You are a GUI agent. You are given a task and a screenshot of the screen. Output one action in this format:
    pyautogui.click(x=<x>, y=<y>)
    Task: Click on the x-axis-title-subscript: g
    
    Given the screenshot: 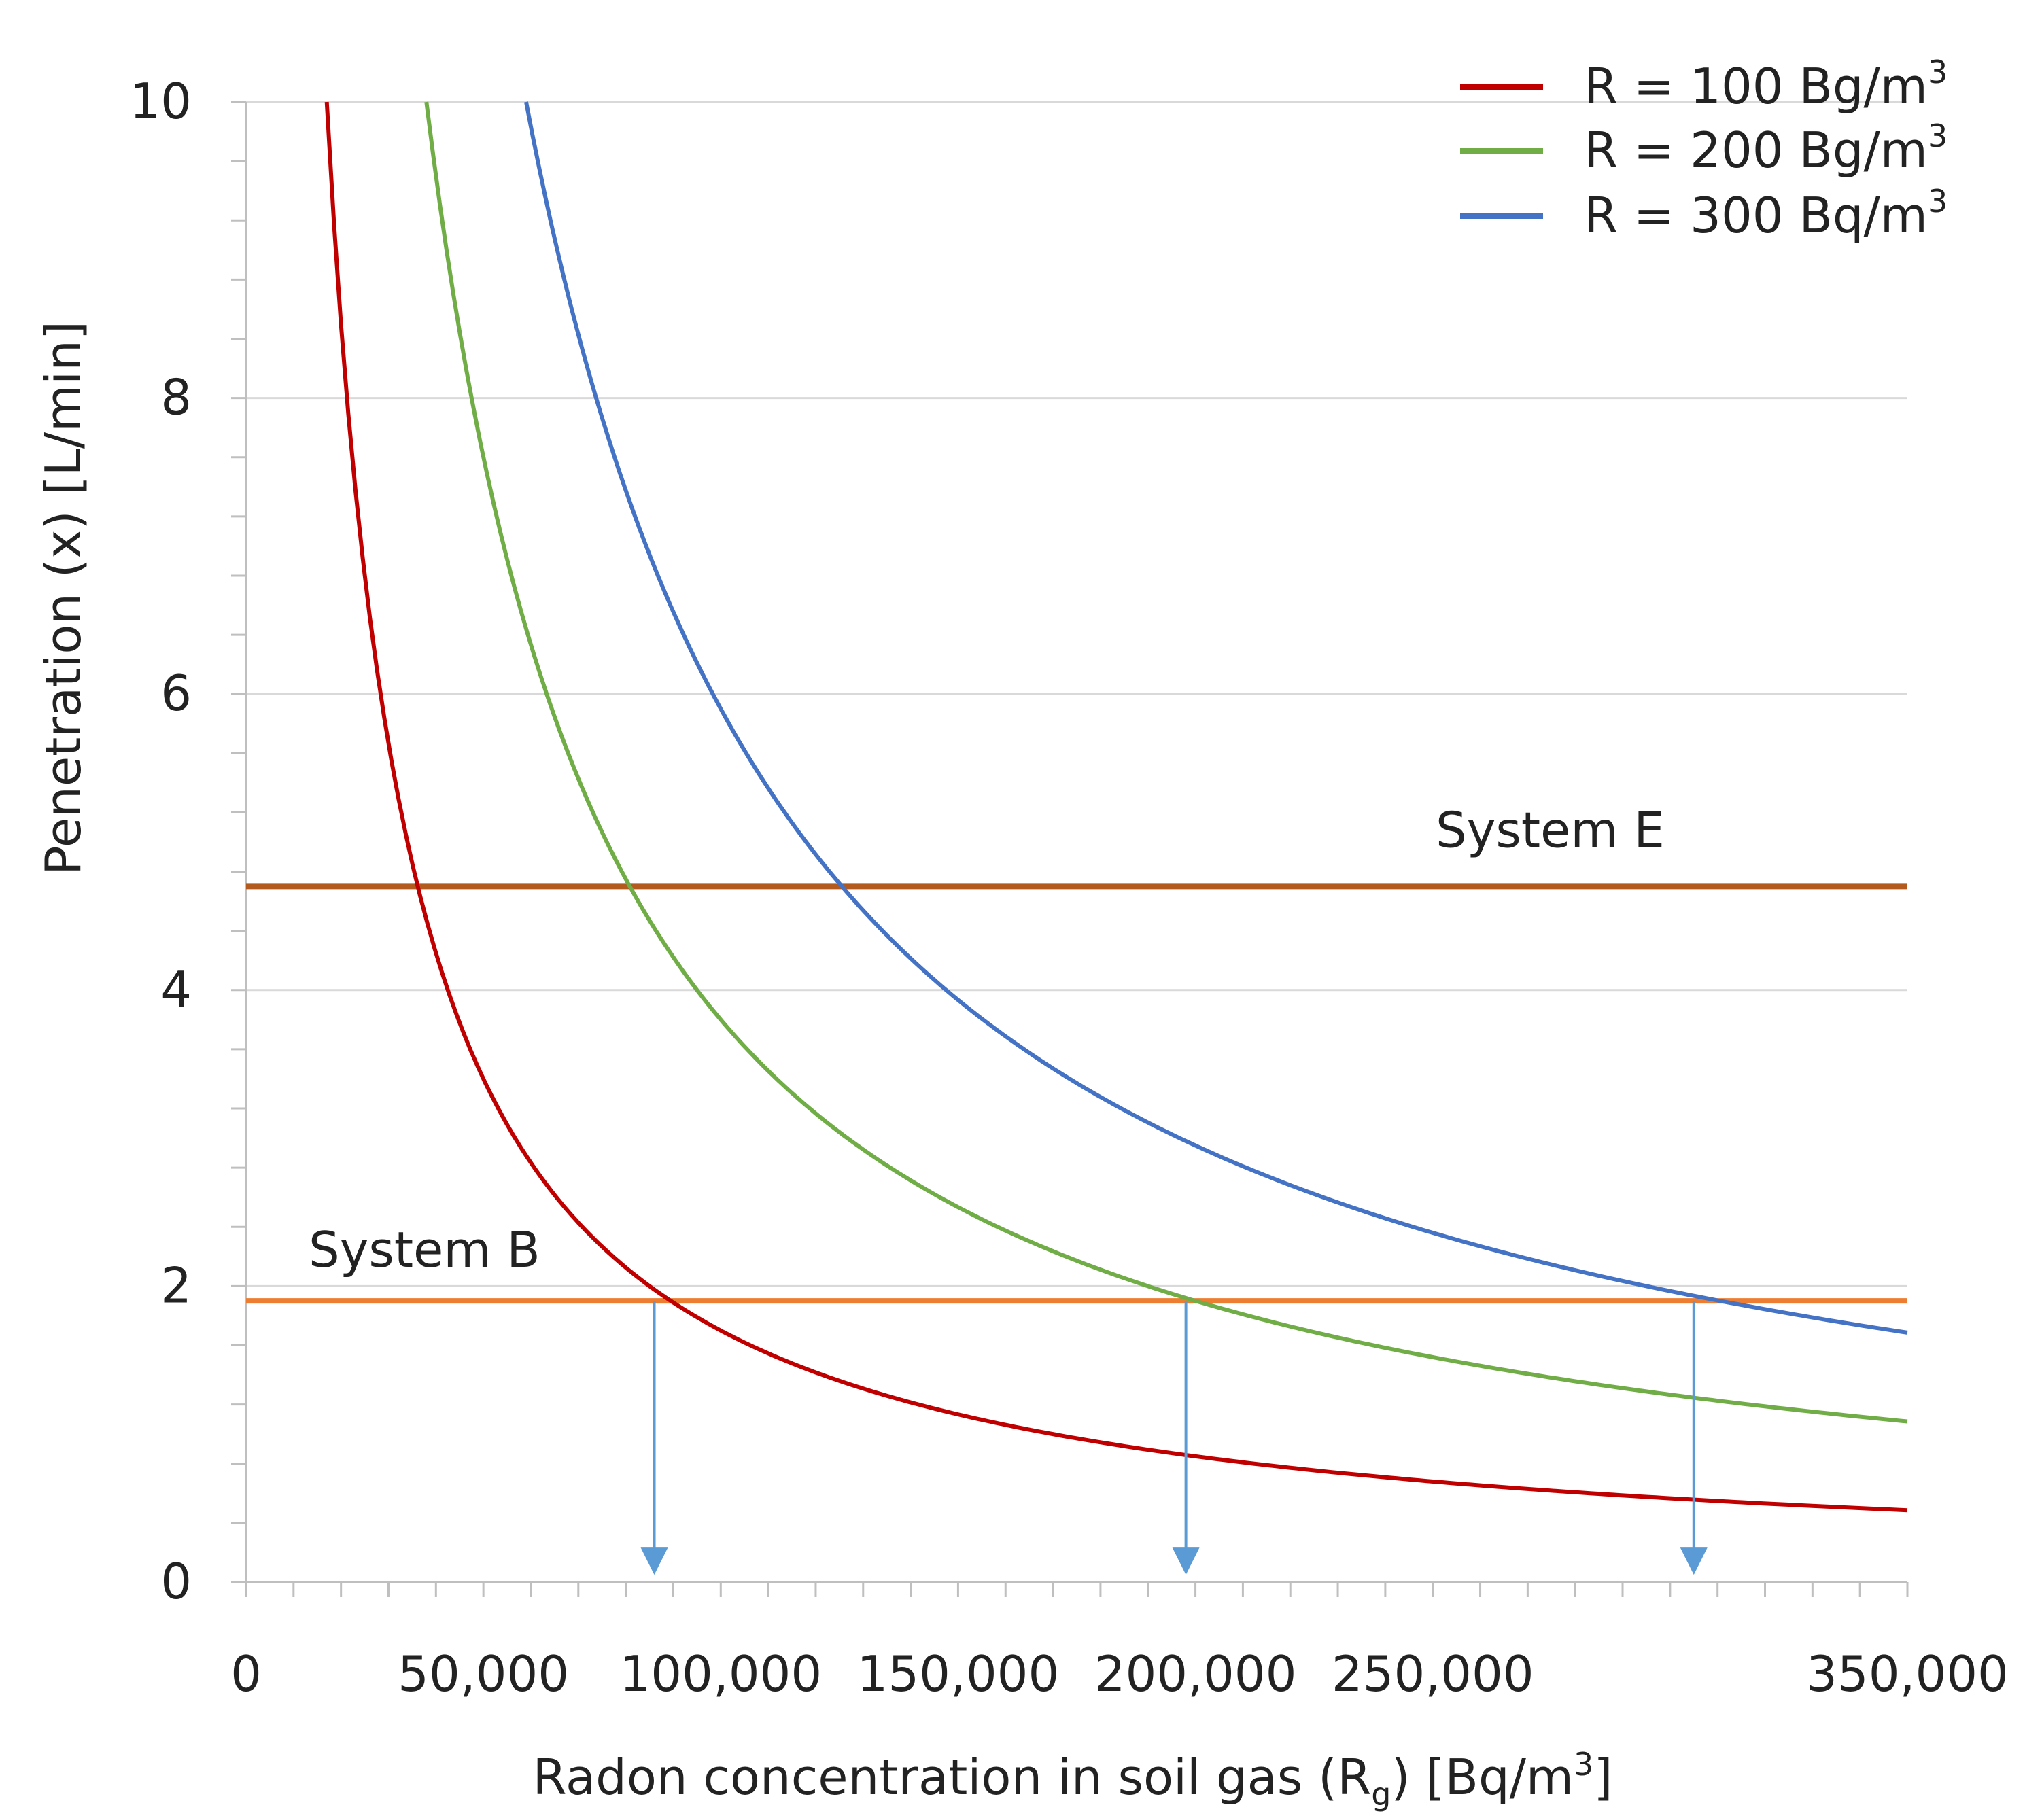 What is the action you would take?
    pyautogui.click(x=1381, y=1795)
    